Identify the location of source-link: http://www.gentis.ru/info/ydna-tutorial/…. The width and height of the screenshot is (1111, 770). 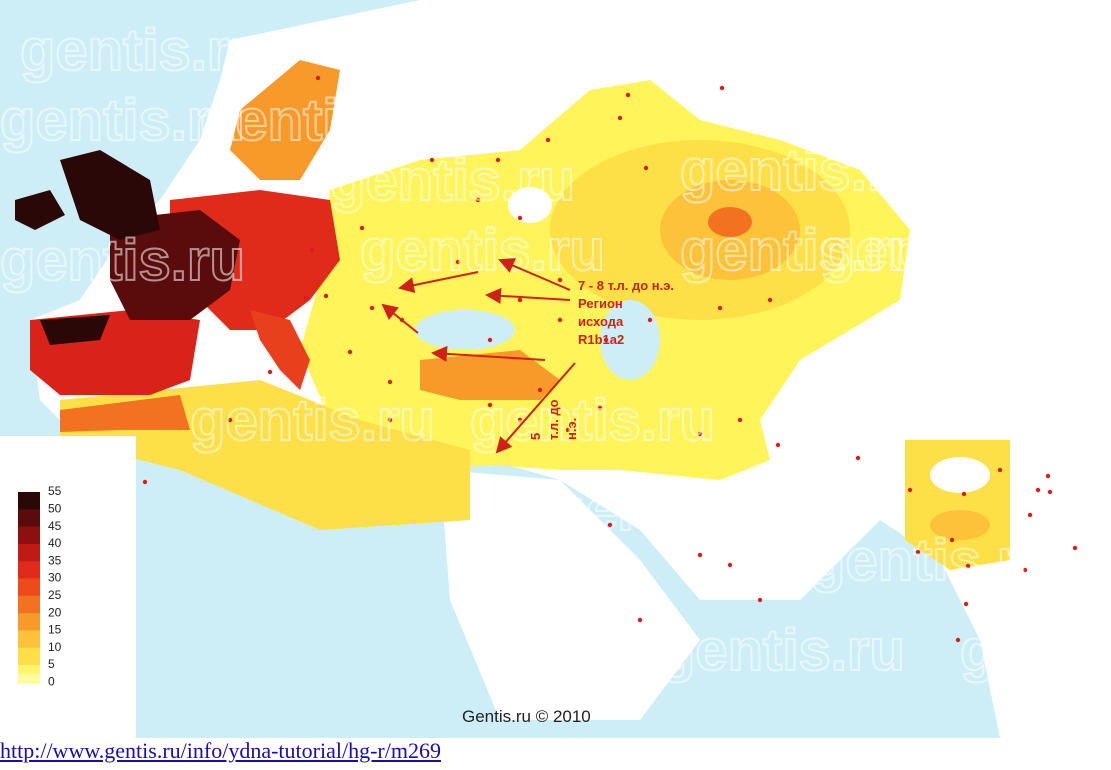
(220, 750).